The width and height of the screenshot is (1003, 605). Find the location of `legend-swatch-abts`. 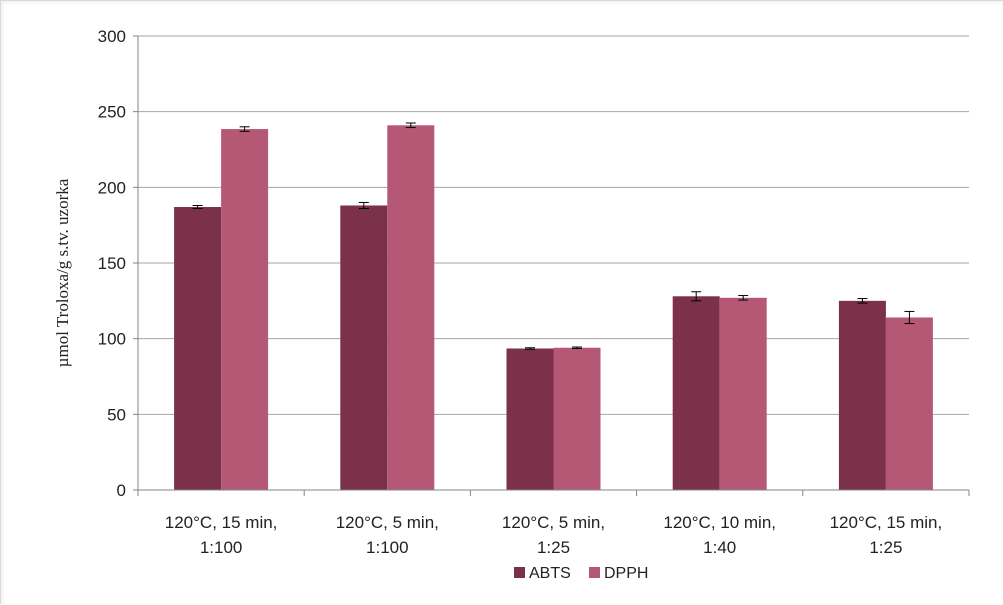

legend-swatch-abts is located at coordinates (519, 572).